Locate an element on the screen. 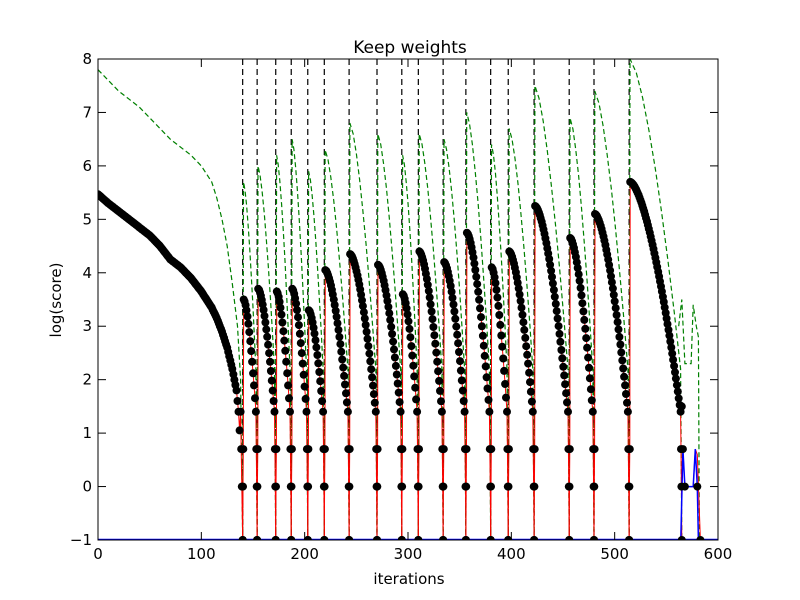 The width and height of the screenshot is (800, 600). y-tick-label: 2 is located at coordinates (87, 380).